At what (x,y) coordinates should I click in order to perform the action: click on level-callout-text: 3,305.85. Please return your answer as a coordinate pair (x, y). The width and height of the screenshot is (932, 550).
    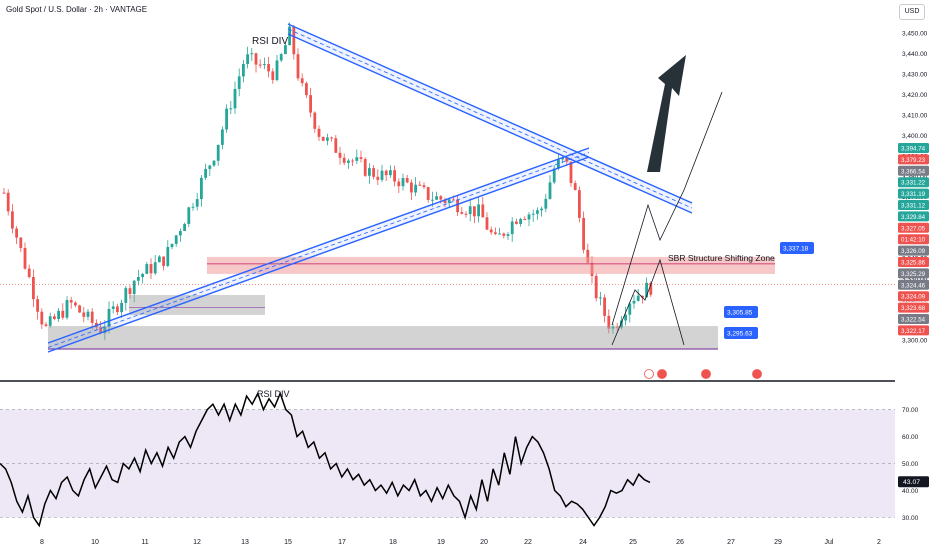
    Looking at the image, I should click on (740, 313).